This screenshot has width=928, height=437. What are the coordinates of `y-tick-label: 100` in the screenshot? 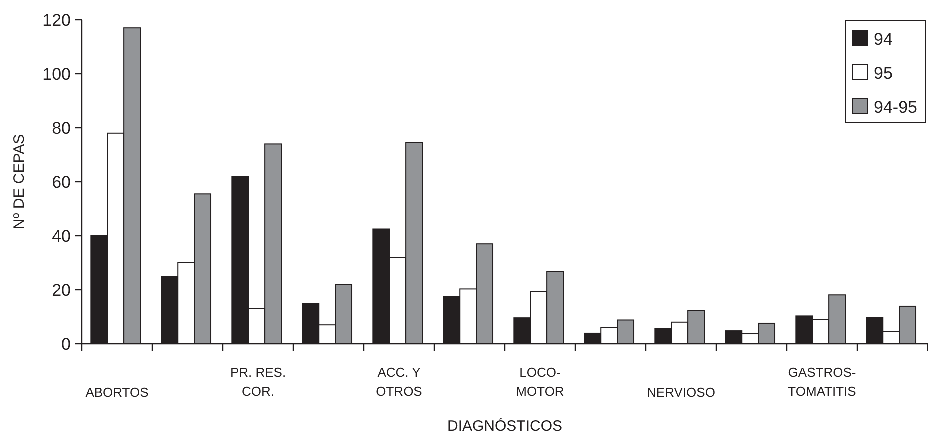 It's located at (56, 74).